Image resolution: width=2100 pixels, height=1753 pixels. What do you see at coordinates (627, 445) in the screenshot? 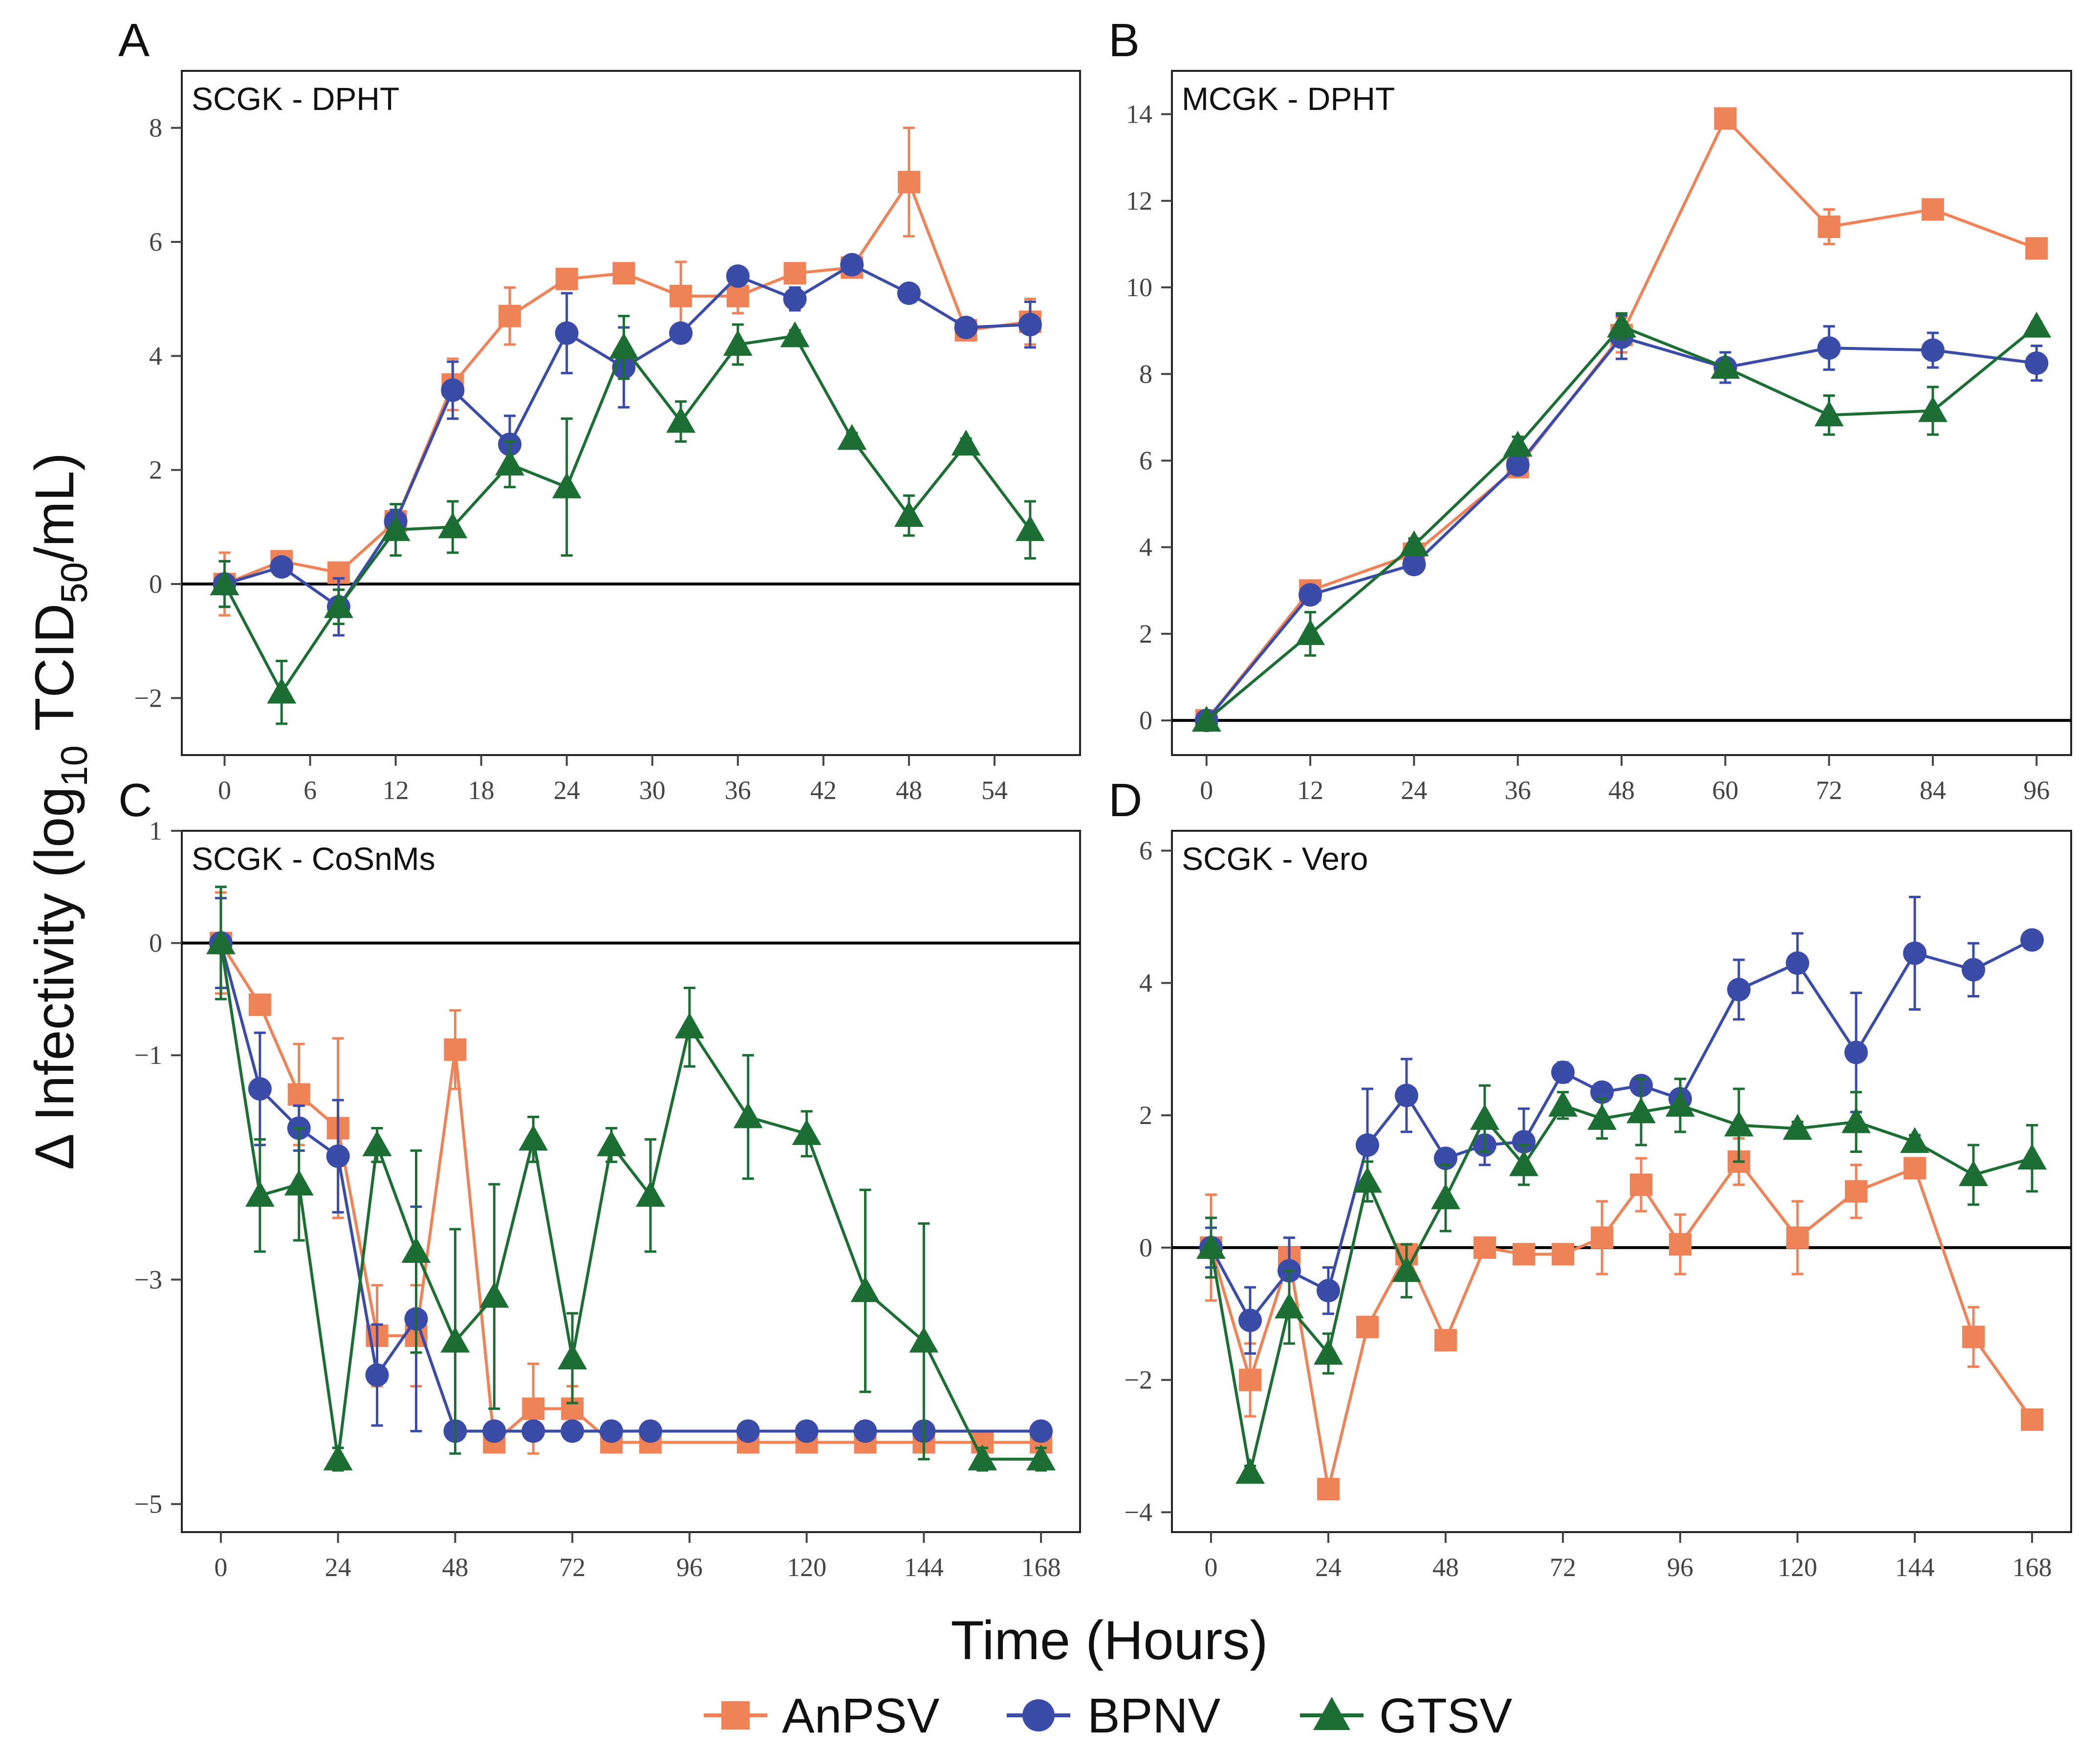
I see `series-bpnv` at bounding box center [627, 445].